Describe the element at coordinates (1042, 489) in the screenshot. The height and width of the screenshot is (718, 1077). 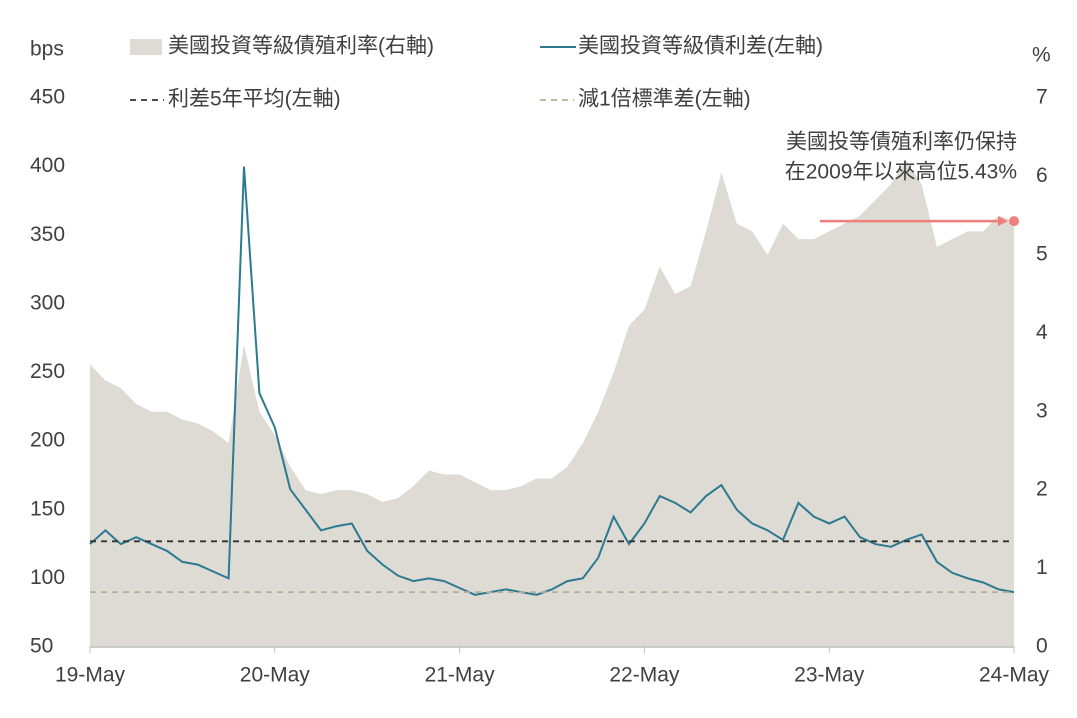
I see `y2-tick-label: 2` at that location.